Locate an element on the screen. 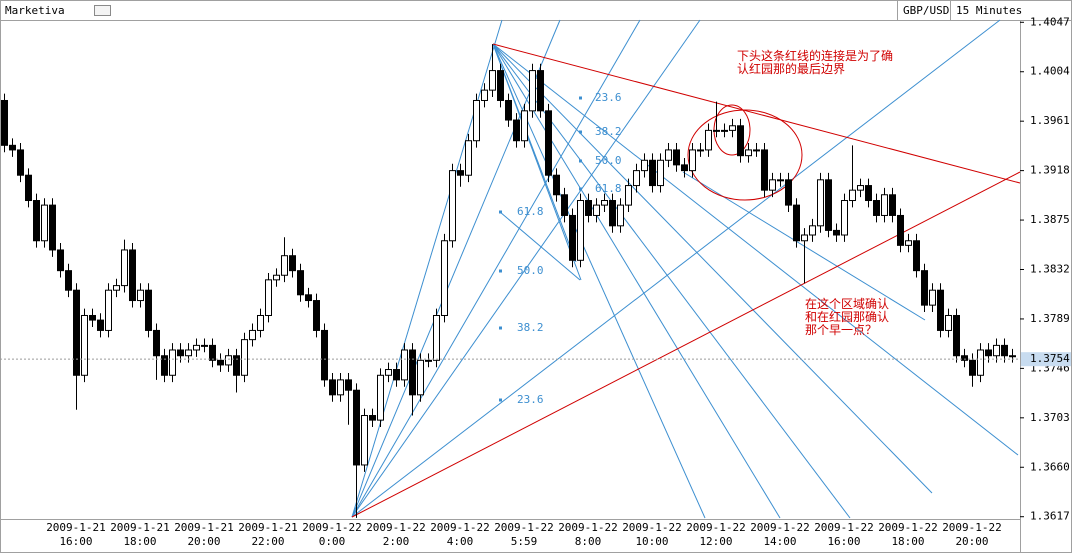 Image resolution: width=1072 pixels, height=553 pixels. y-tick-label: 1.3918 is located at coordinates (1050, 170).